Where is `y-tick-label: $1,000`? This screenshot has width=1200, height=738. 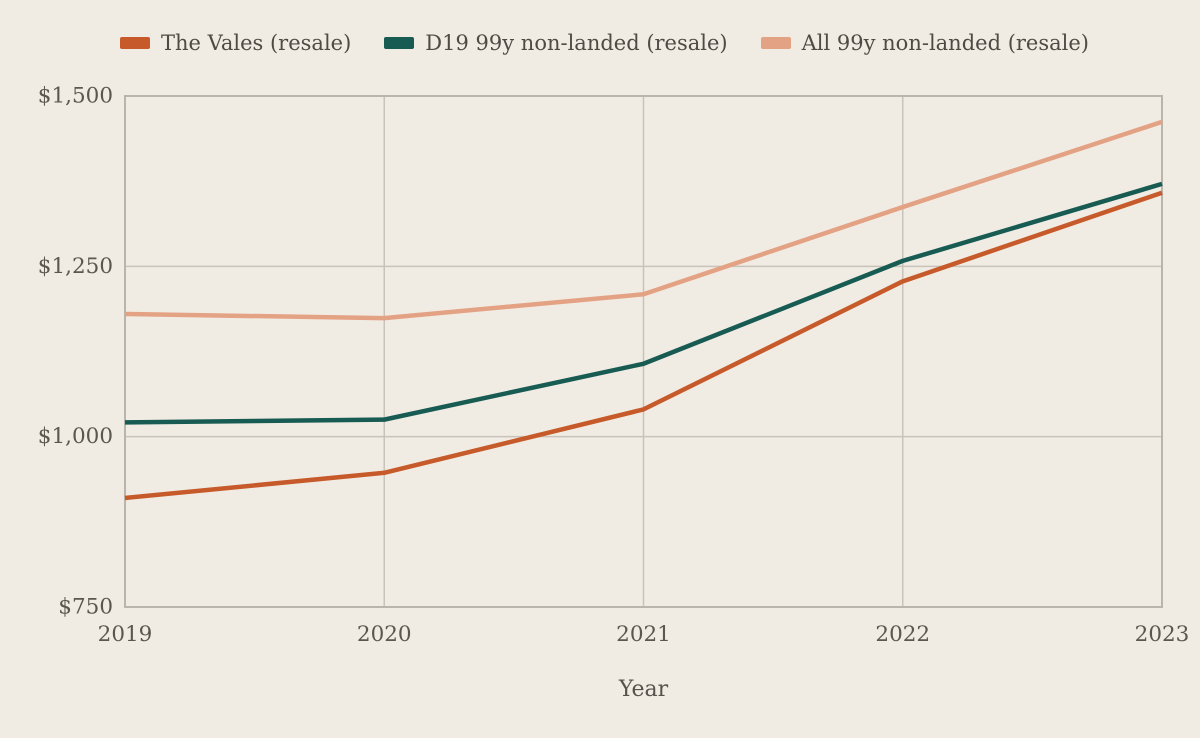
y-tick-label: $1,000 is located at coordinates (75, 436).